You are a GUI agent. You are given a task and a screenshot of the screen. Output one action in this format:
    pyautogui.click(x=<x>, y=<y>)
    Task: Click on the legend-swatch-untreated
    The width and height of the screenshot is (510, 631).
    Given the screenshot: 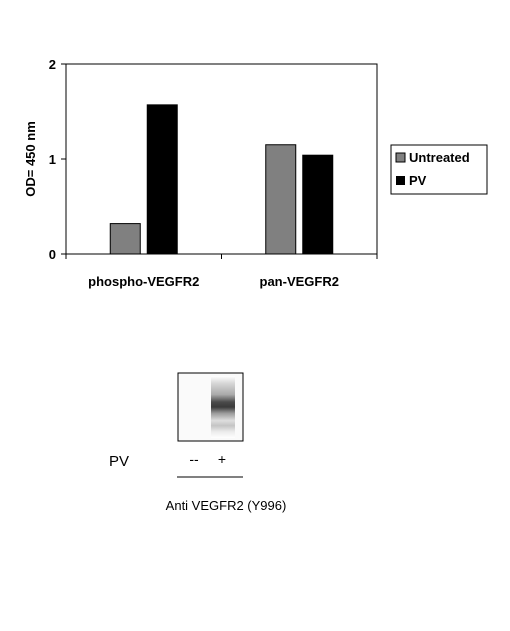 What is the action you would take?
    pyautogui.click(x=400, y=157)
    